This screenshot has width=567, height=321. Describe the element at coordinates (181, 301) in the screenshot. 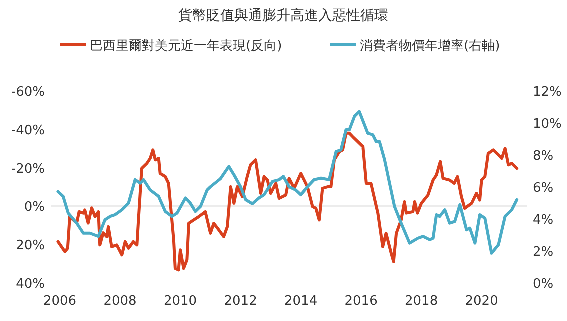

I see `x-tick-label: 2010` at that location.